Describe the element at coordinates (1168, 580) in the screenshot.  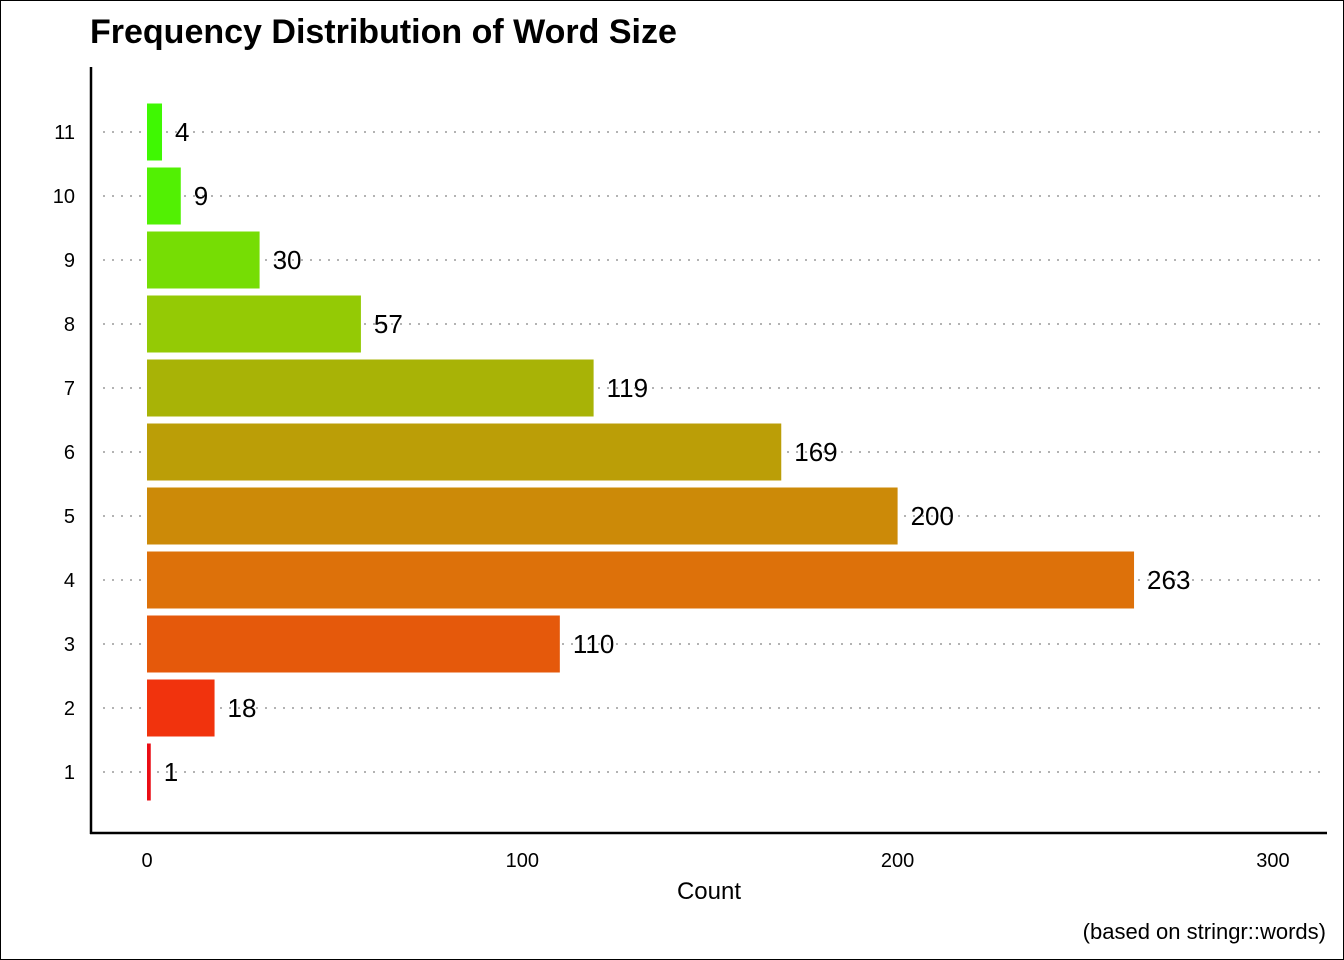
I see `data-label-4: 263` at that location.